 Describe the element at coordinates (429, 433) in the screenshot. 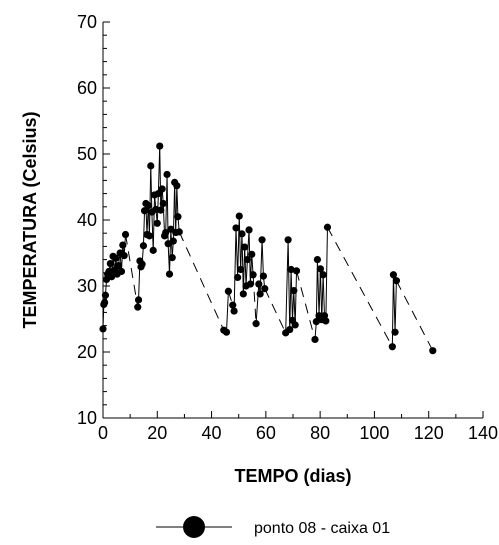

I see `x-tick-label: 120` at that location.